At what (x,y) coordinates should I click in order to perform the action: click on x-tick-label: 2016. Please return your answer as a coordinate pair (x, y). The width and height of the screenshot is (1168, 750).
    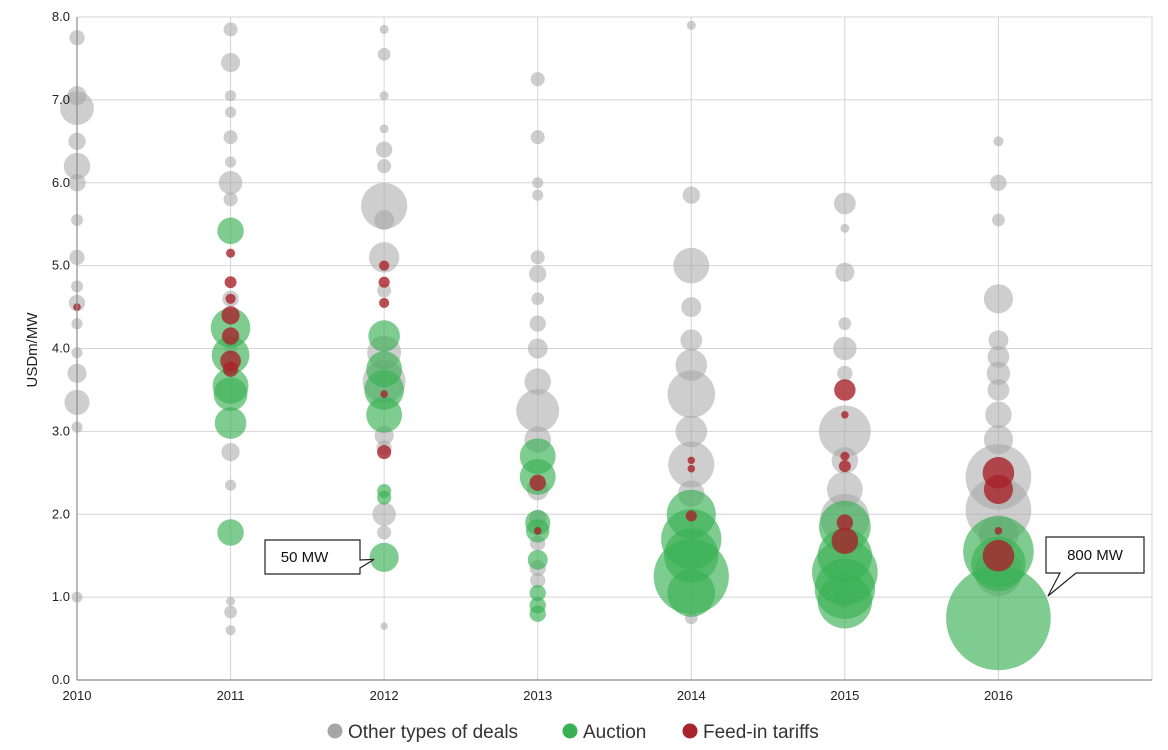
    Looking at the image, I should click on (998, 695).